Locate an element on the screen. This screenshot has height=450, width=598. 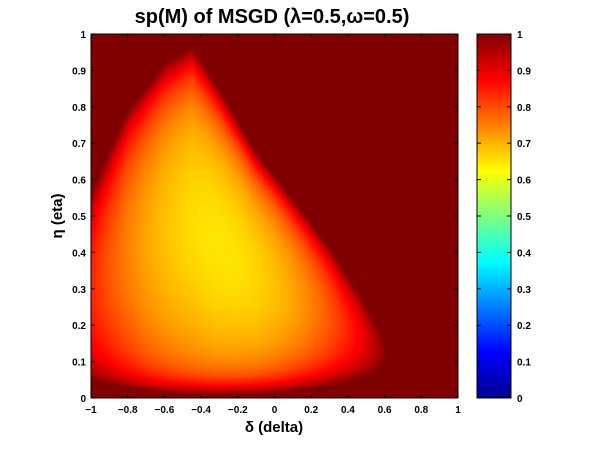
y-tick-label: 0 is located at coordinates (83, 399).